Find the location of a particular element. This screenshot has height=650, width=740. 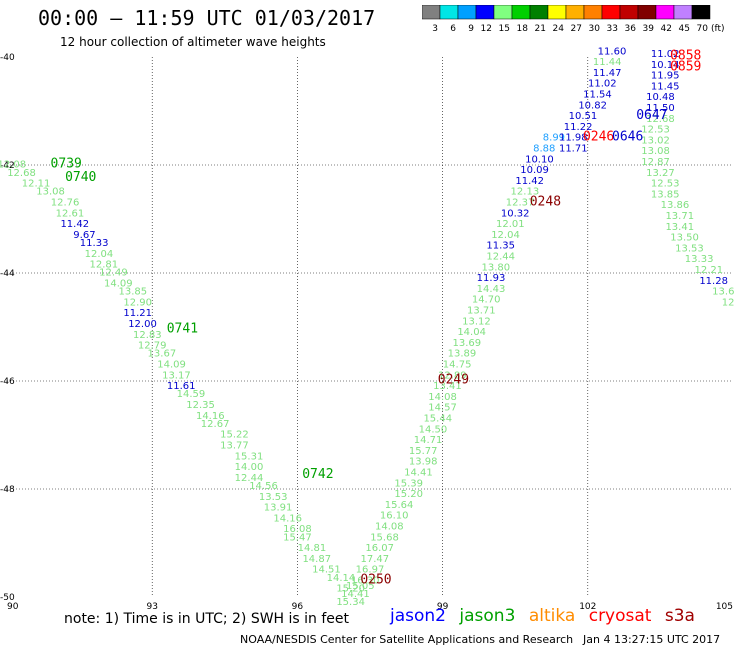

wave-height-point: 13.85 is located at coordinates (665, 194).